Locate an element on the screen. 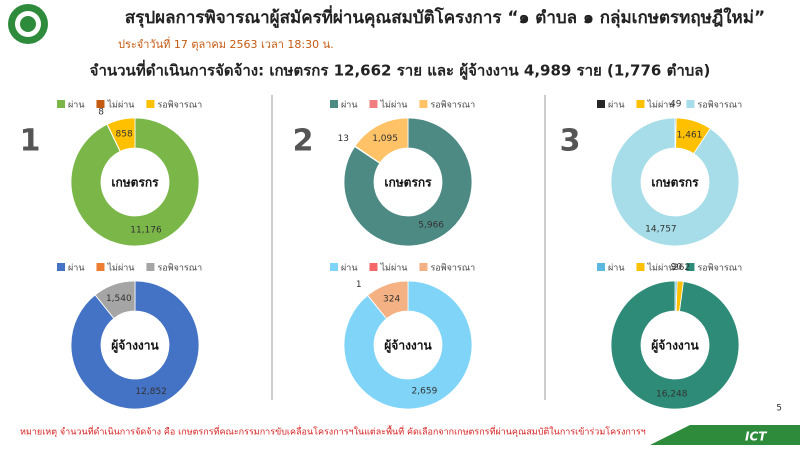 Image resolution: width=800 pixels, height=450 pixels. logo-band is located at coordinates (725, 435).